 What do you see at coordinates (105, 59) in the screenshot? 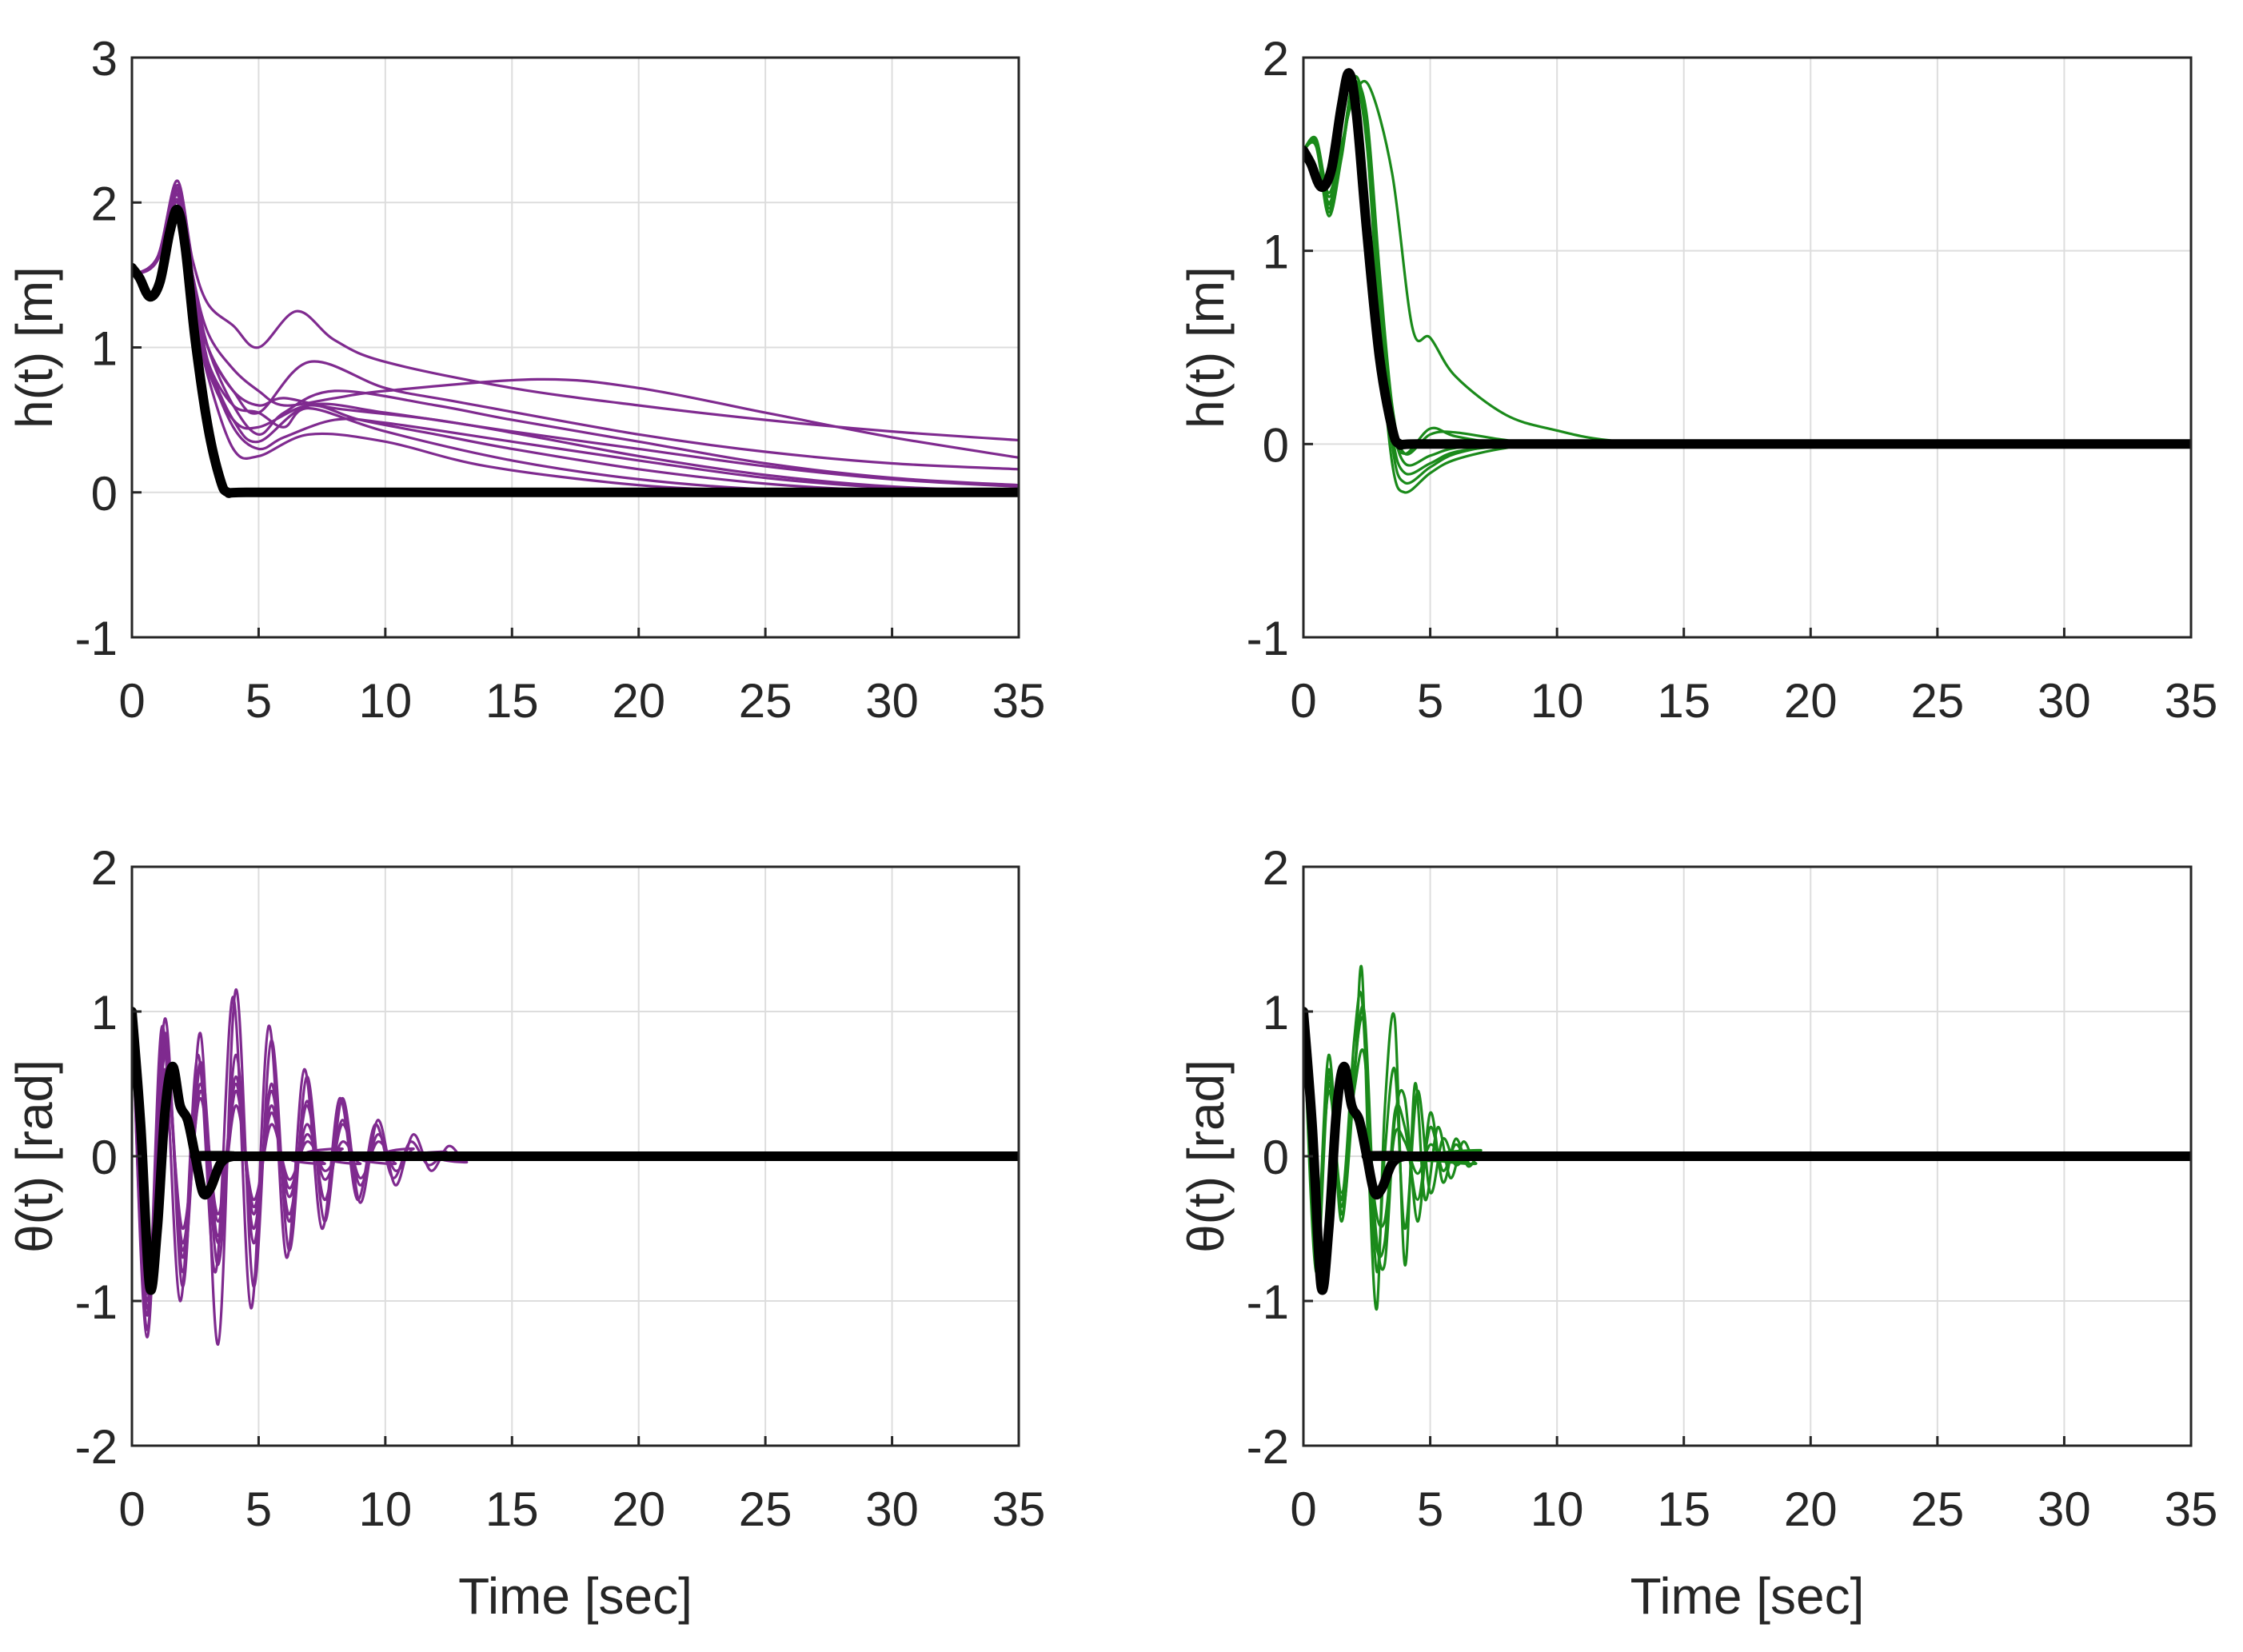
I see `y-tick-label: 3` at bounding box center [105, 59].